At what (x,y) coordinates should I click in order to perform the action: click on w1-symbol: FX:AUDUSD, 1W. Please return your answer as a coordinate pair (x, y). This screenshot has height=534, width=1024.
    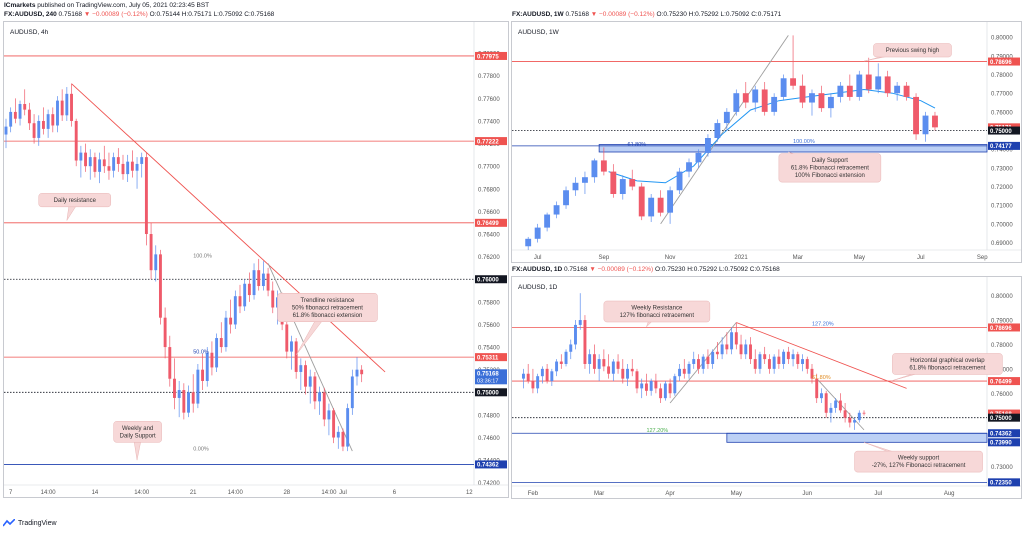
    Looking at the image, I should click on (538, 14).